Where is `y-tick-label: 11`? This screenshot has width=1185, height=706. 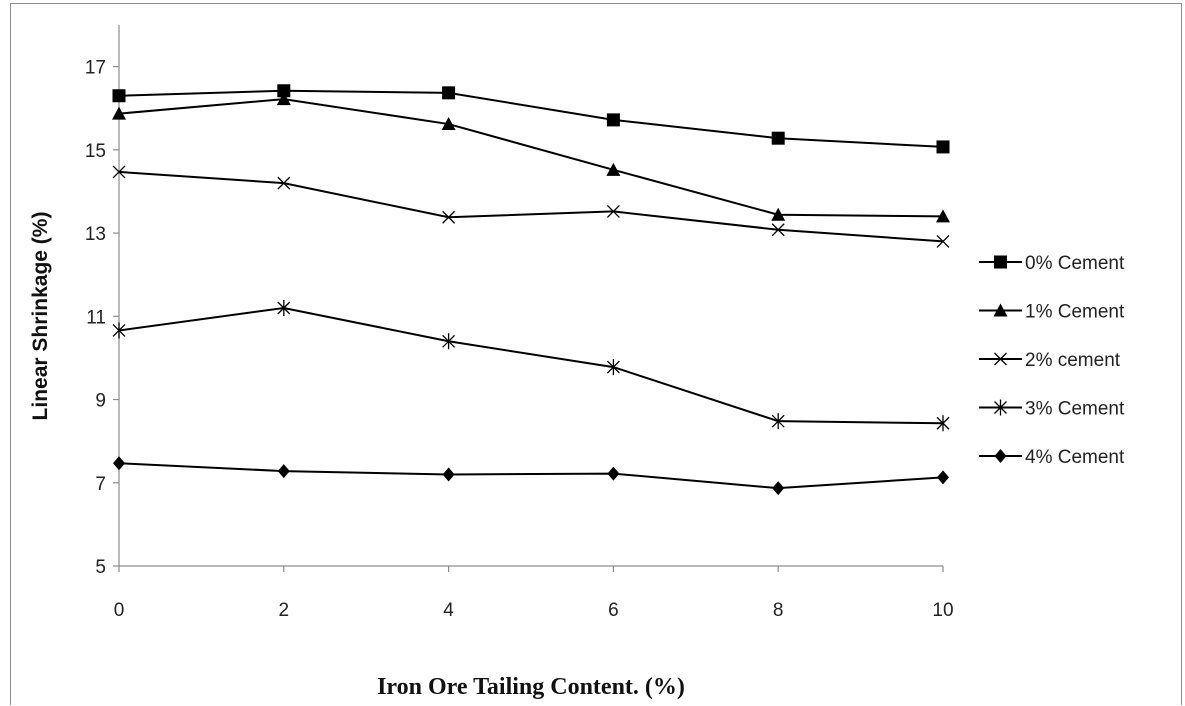 y-tick-label: 11 is located at coordinates (96, 317).